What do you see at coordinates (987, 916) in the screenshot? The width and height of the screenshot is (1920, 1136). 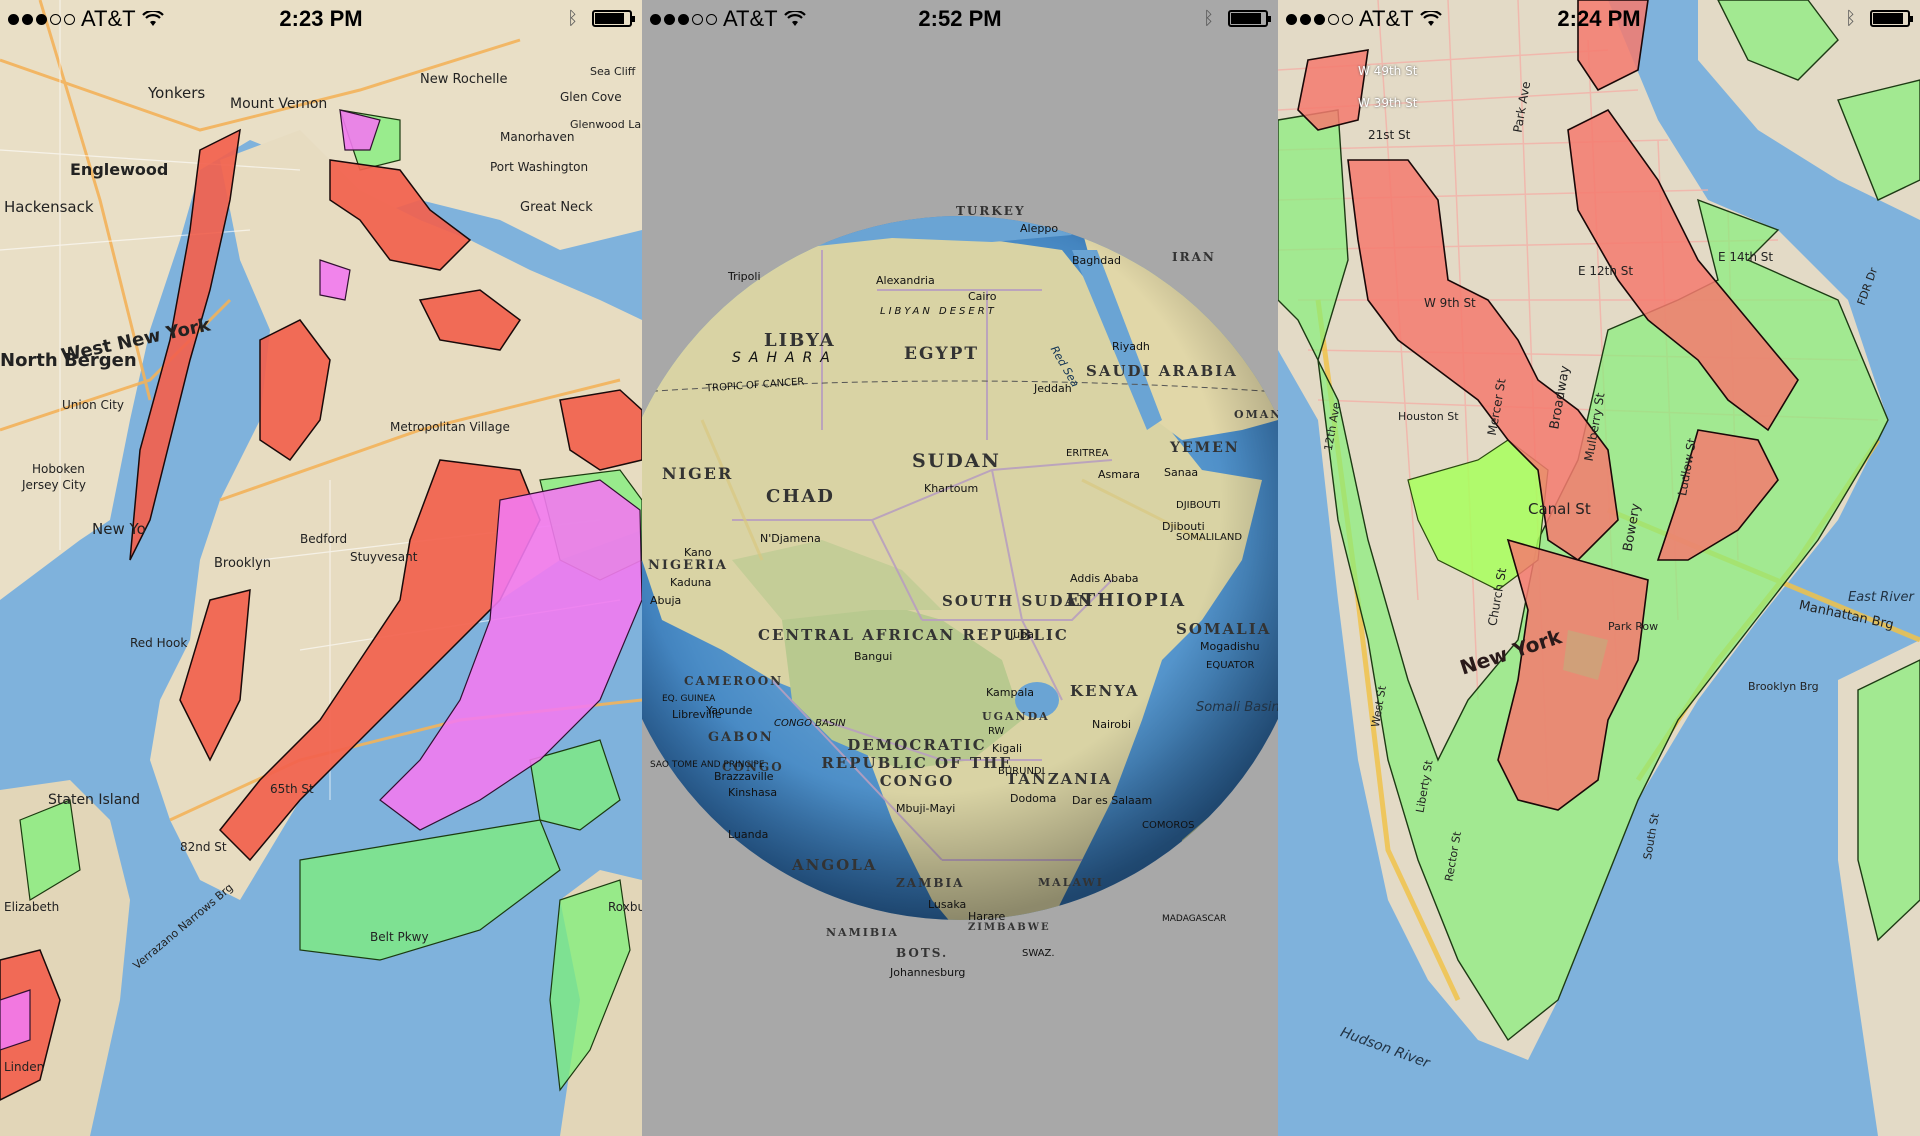 I see `city-label: Harare` at bounding box center [987, 916].